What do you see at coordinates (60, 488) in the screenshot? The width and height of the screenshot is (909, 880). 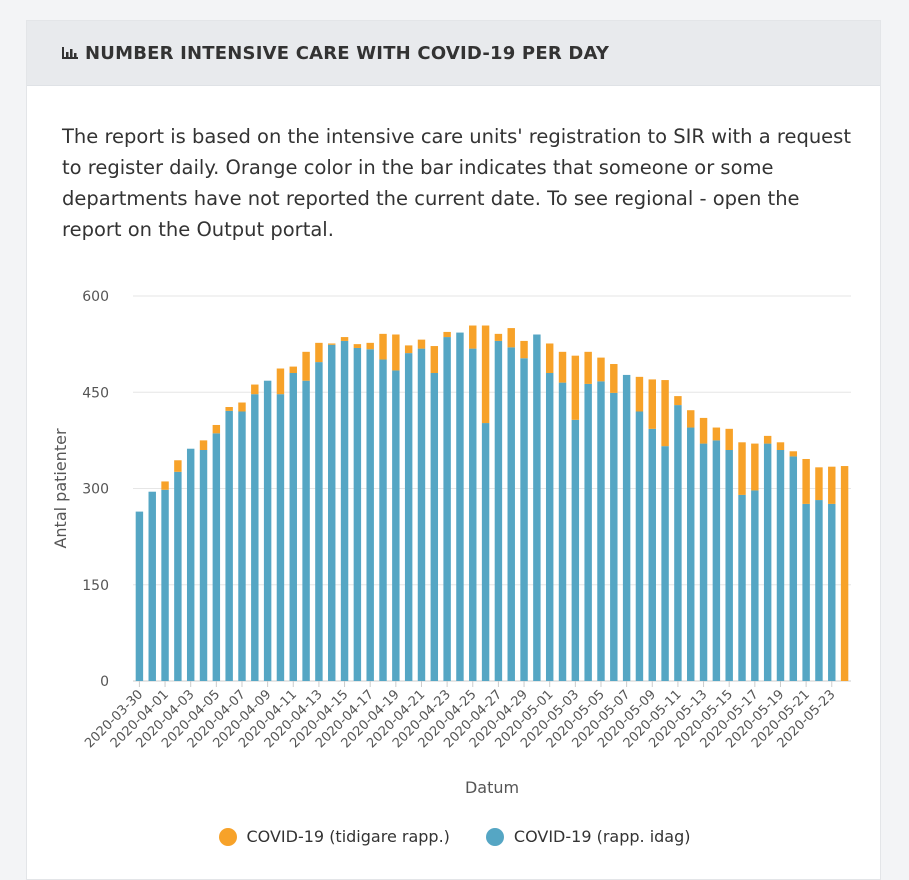 I see `y-axis-title: Antal patienter` at bounding box center [60, 488].